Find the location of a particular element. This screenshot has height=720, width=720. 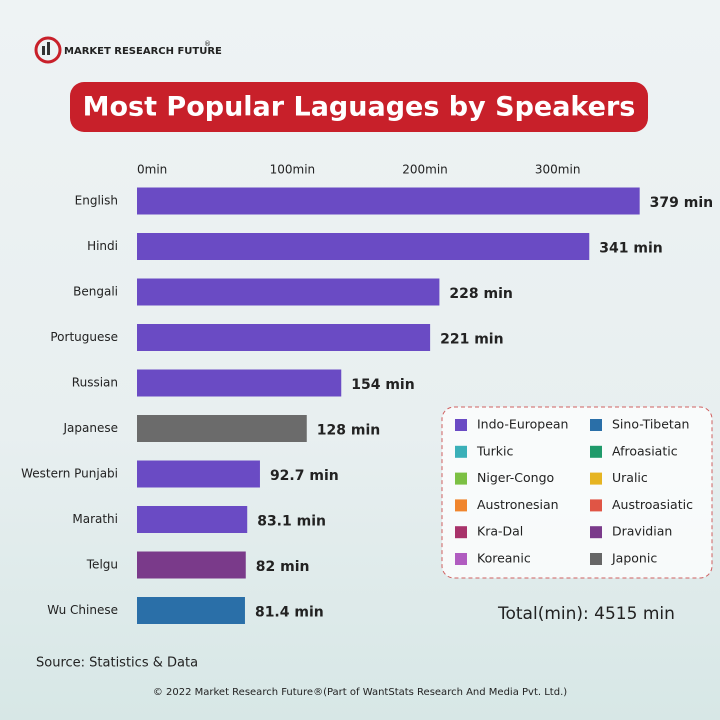

value-label: 228 min is located at coordinates (480, 294).